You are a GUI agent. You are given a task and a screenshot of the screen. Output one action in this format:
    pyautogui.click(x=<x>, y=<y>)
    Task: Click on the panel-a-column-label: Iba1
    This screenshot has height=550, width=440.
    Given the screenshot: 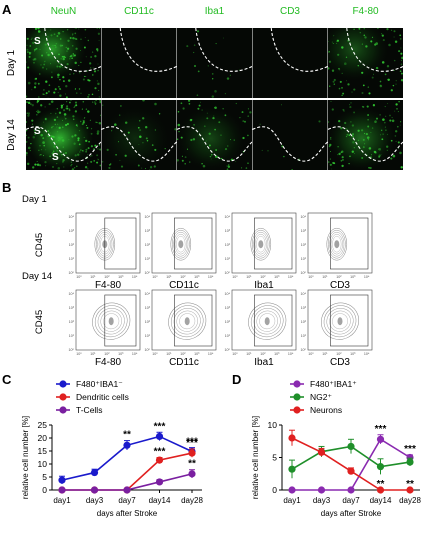 What is the action you would take?
    pyautogui.click(x=215, y=11)
    